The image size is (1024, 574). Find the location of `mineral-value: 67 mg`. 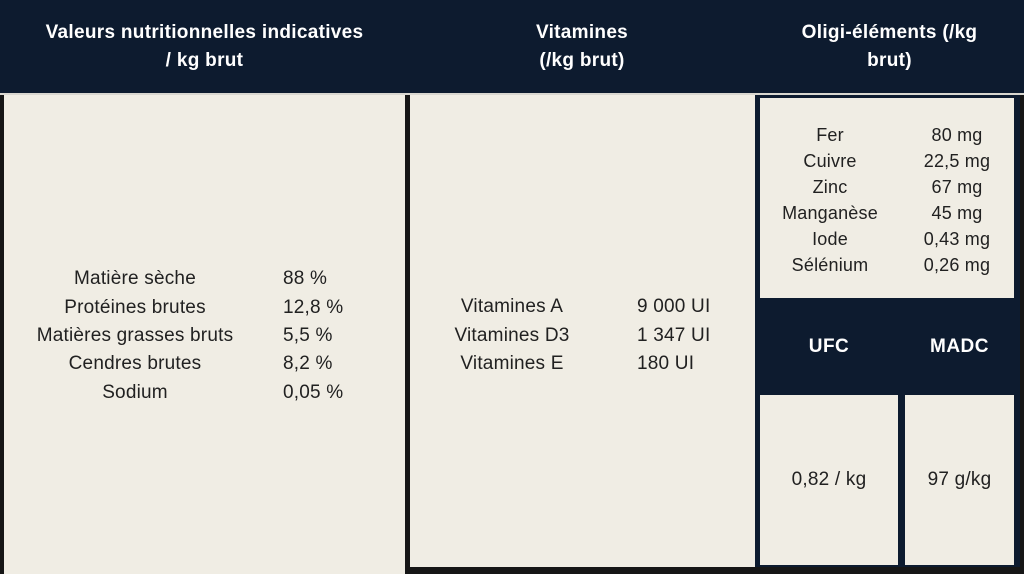

mineral-value: 67 mg is located at coordinates (957, 186).